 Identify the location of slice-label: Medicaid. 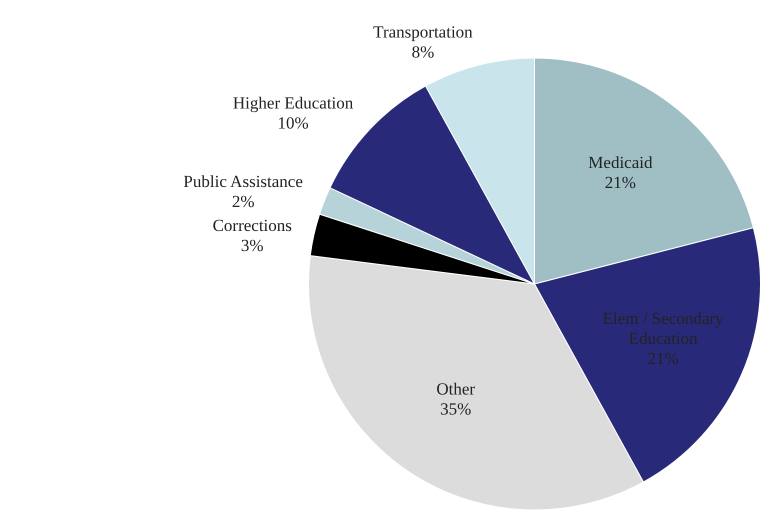
(620, 162).